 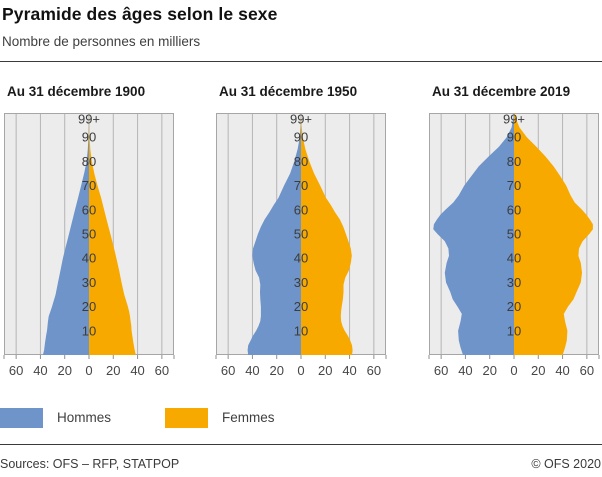 I want to click on page-title: Pyramide des âges selon le sexe, so click(x=140, y=14).